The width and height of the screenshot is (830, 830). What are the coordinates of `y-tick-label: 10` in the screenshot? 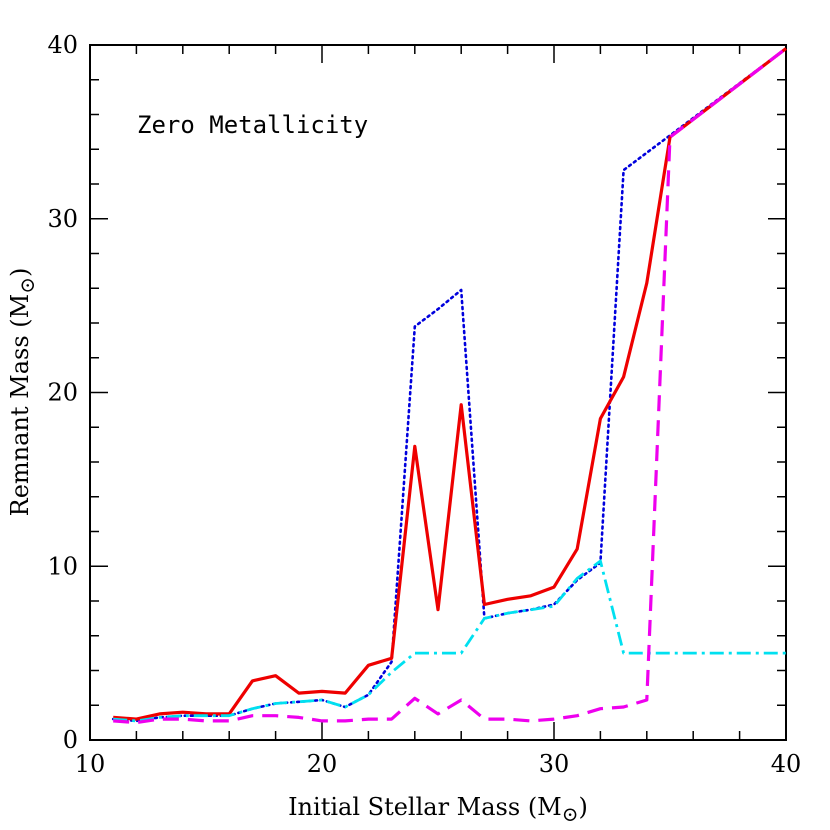 It's located at (62, 566).